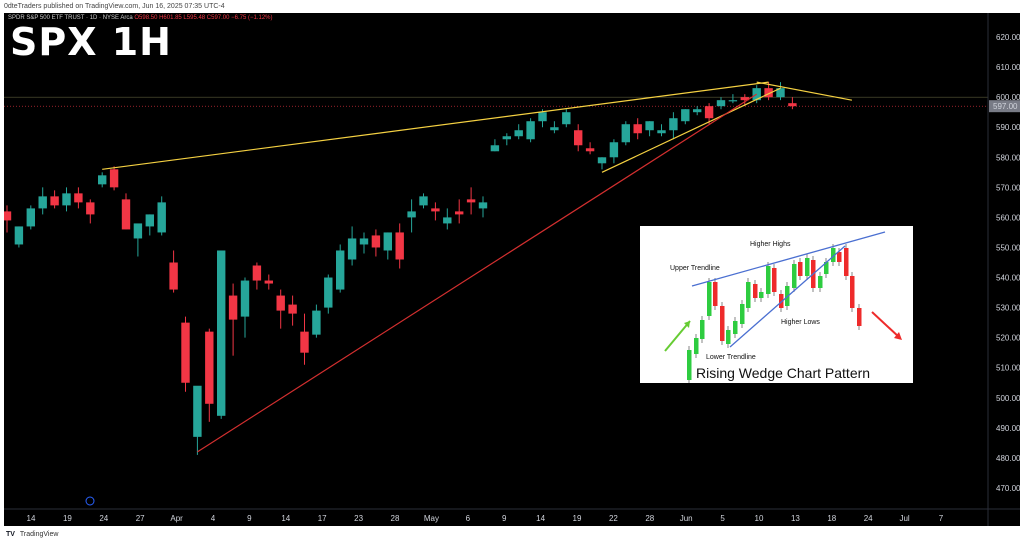  I want to click on x-tick-label: Jul, so click(904, 518).